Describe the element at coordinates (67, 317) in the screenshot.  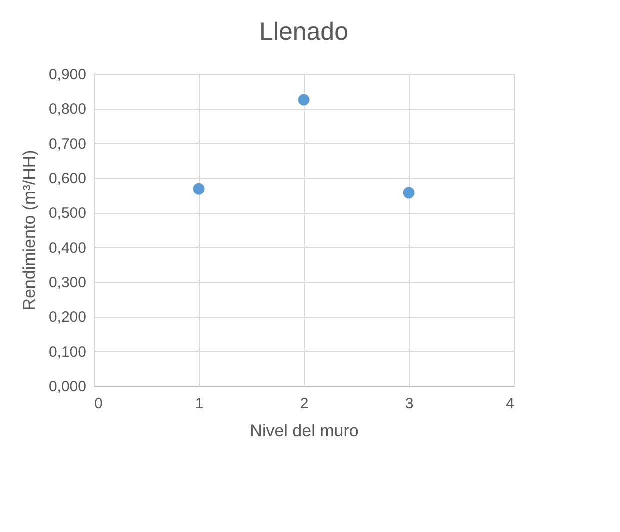
I see `y-tick-label: 0,200` at that location.